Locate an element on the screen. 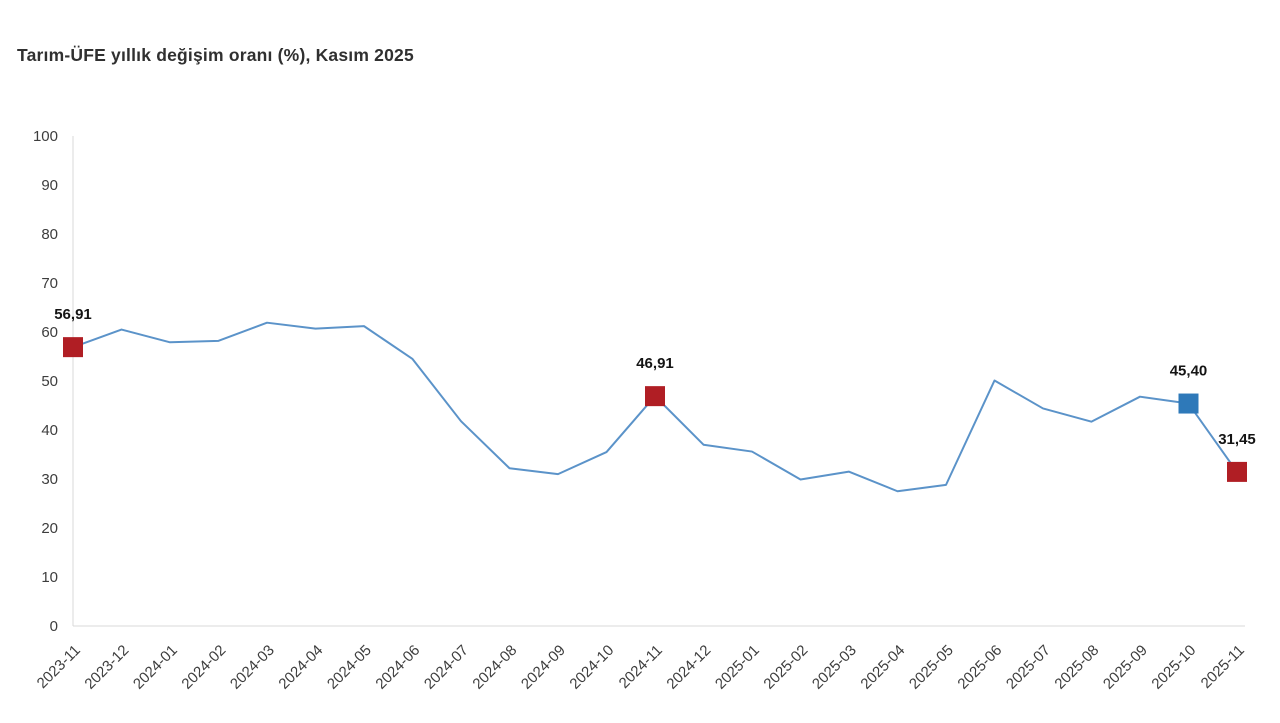  x-axis-tick-label: 2025-10 is located at coordinates (1173, 667).